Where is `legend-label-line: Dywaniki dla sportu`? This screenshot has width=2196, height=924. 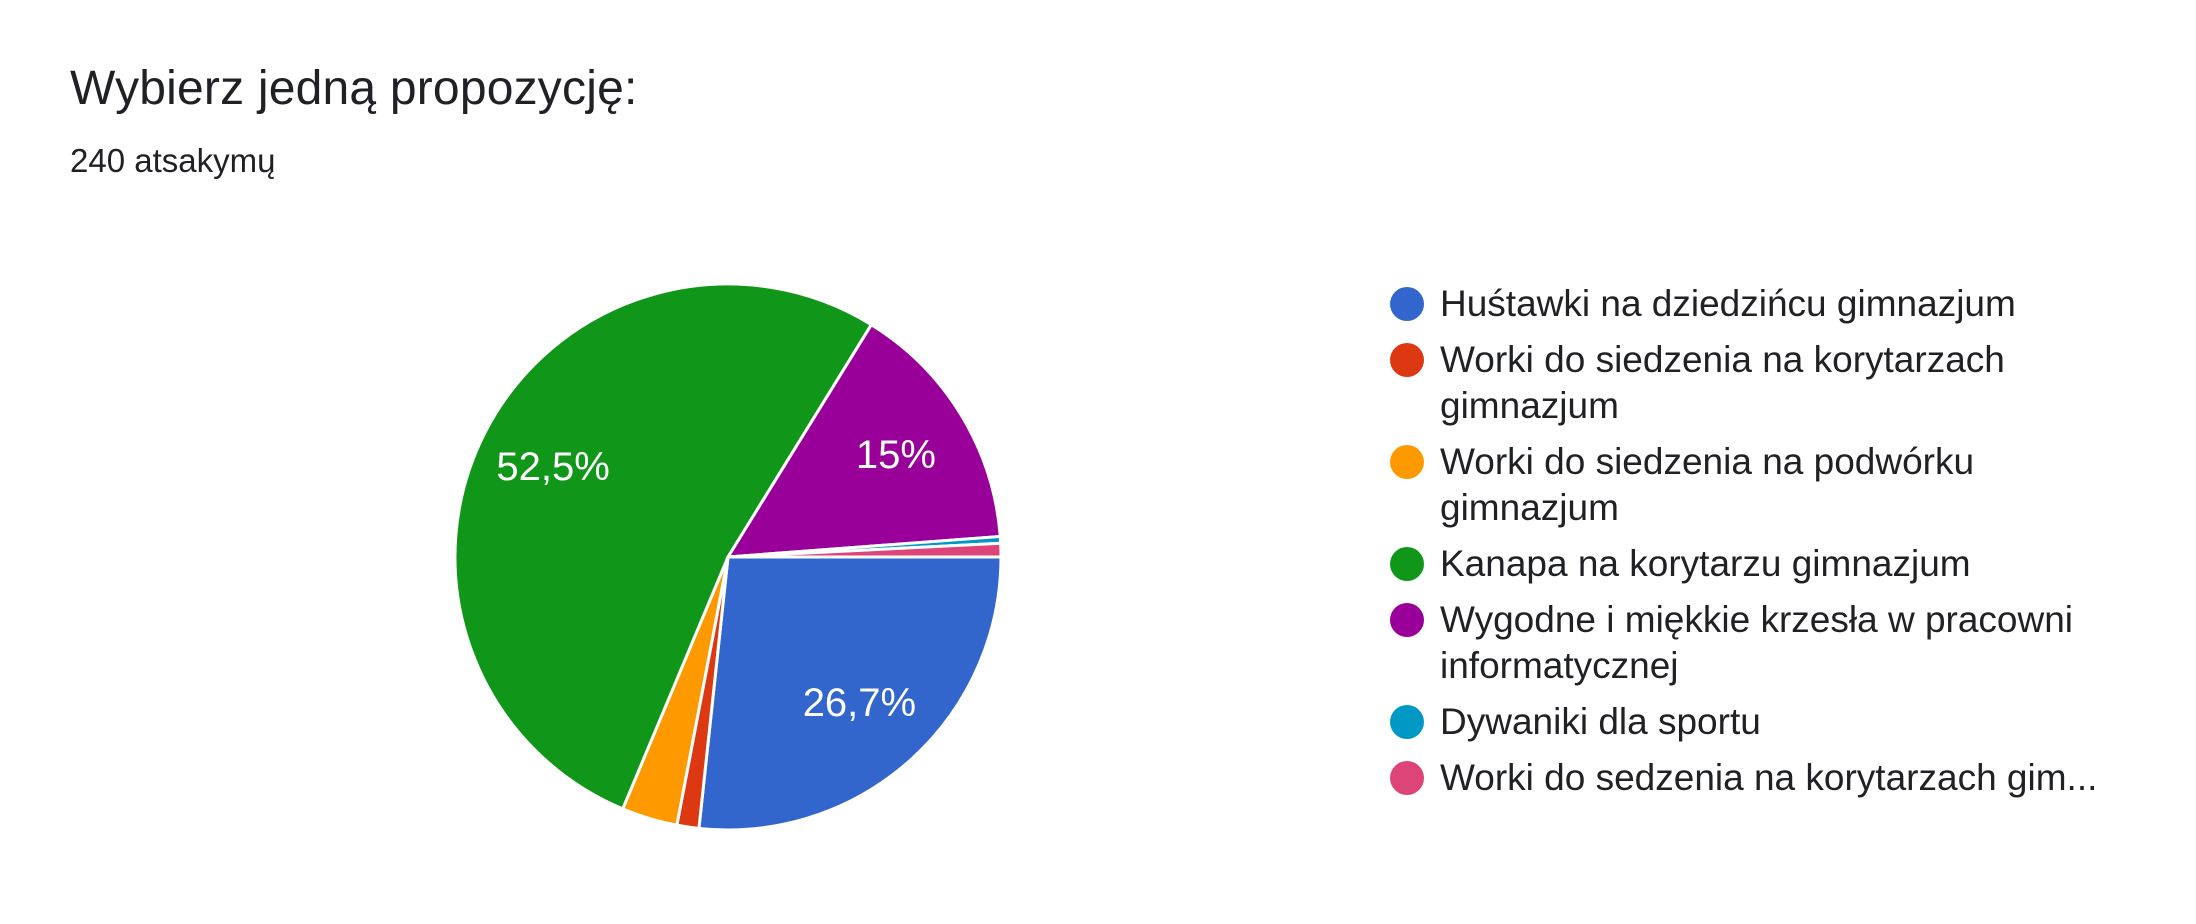
legend-label-line: Dywaniki dla sportu is located at coordinates (1600, 721).